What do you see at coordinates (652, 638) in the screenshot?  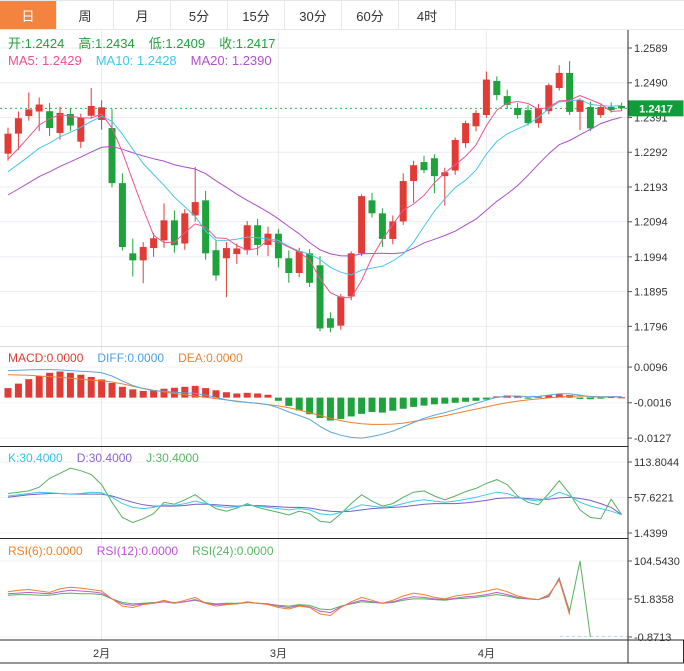 I see `axis-label: -0.8713` at bounding box center [652, 638].